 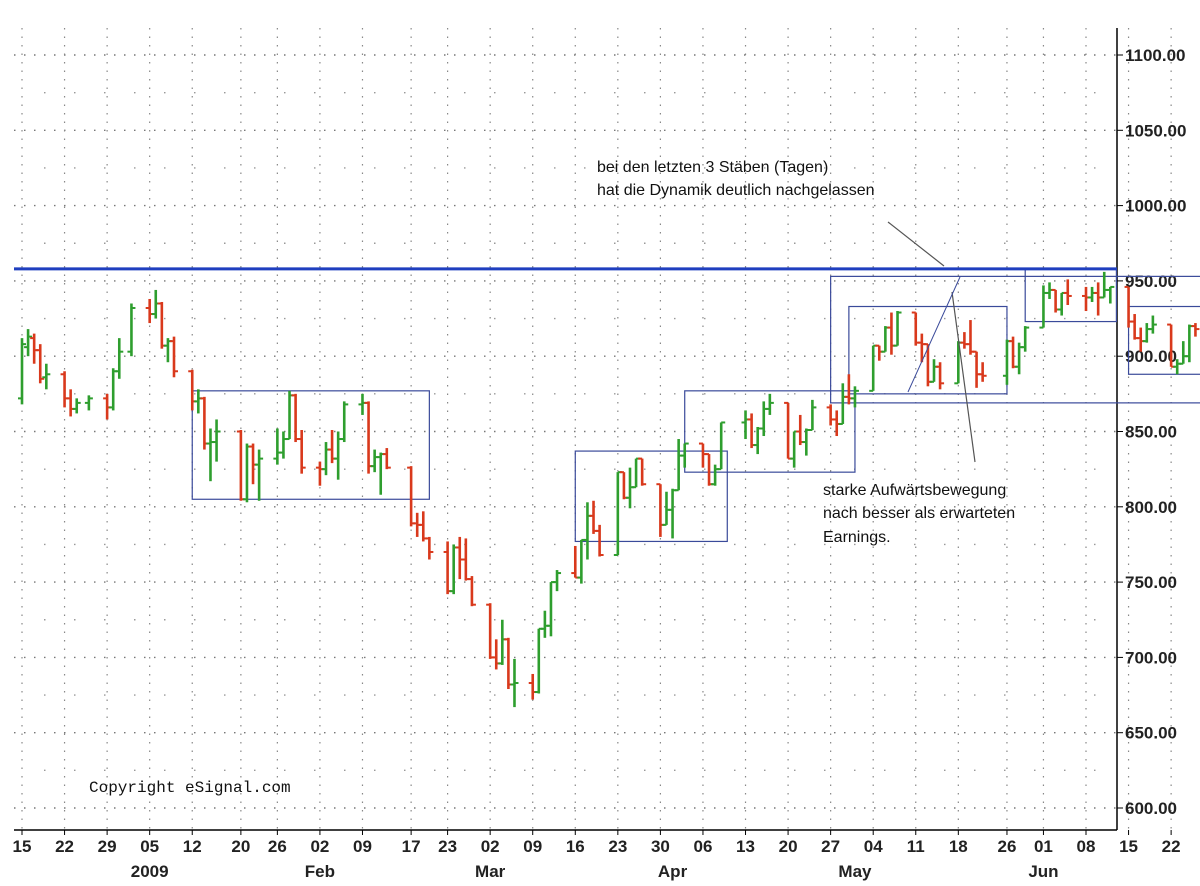 What do you see at coordinates (1043, 871) in the screenshot?
I see `x-month-label: Jun` at bounding box center [1043, 871].